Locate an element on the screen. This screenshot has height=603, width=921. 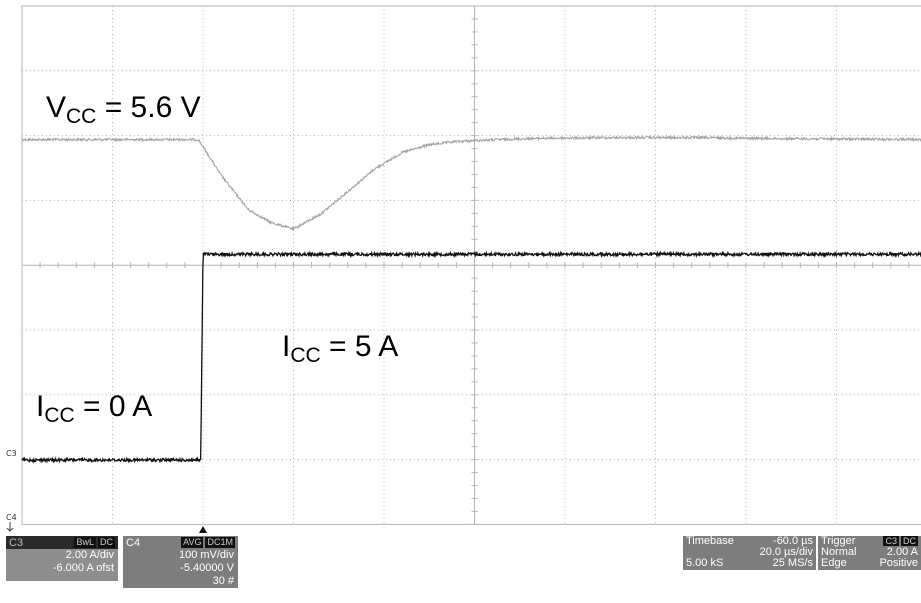
trigger-header: Trigger C3 DC is located at coordinates (869, 541).